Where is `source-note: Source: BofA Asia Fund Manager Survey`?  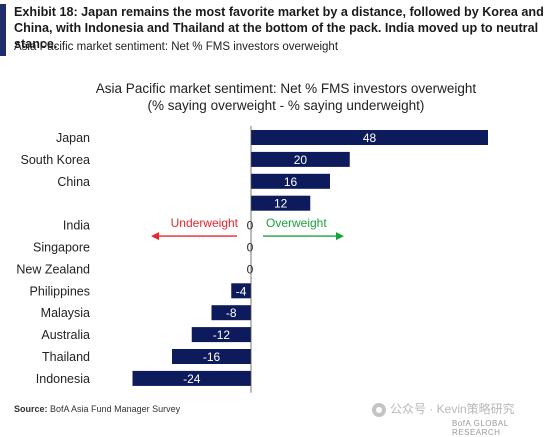
source-note: Source: BofA Asia Fund Manager Survey is located at coordinates (97, 409).